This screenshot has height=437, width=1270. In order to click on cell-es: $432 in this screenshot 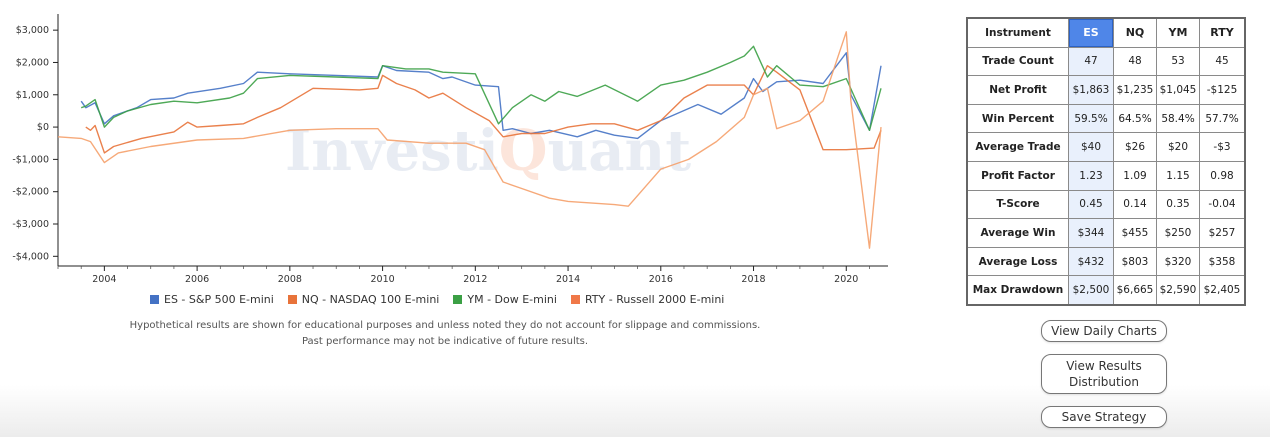, I will do `click(1091, 261)`.